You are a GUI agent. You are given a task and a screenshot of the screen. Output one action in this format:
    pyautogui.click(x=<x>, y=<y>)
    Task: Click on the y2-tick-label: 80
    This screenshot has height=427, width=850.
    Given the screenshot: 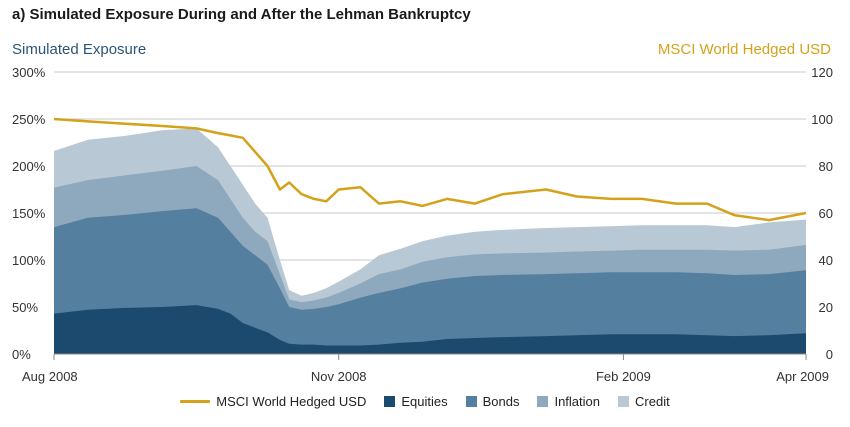 What is the action you would take?
    pyautogui.click(x=826, y=166)
    